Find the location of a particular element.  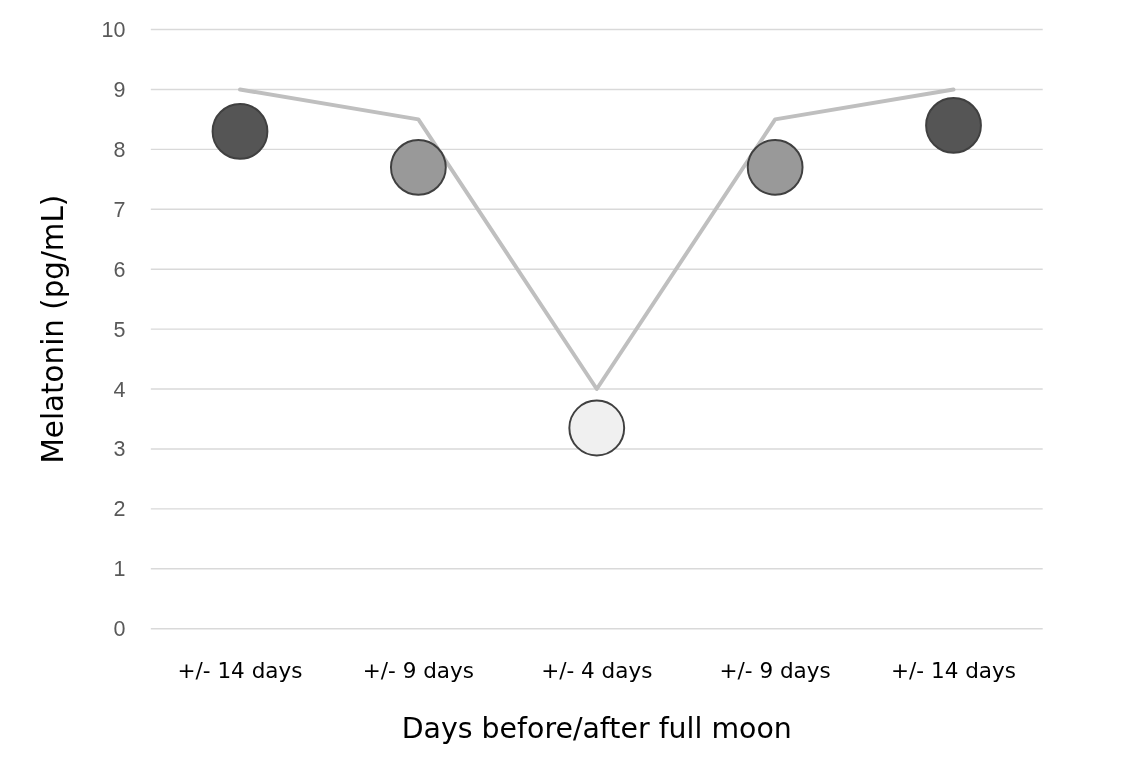

x-tick-label: +/- 4 days is located at coordinates (597, 670).